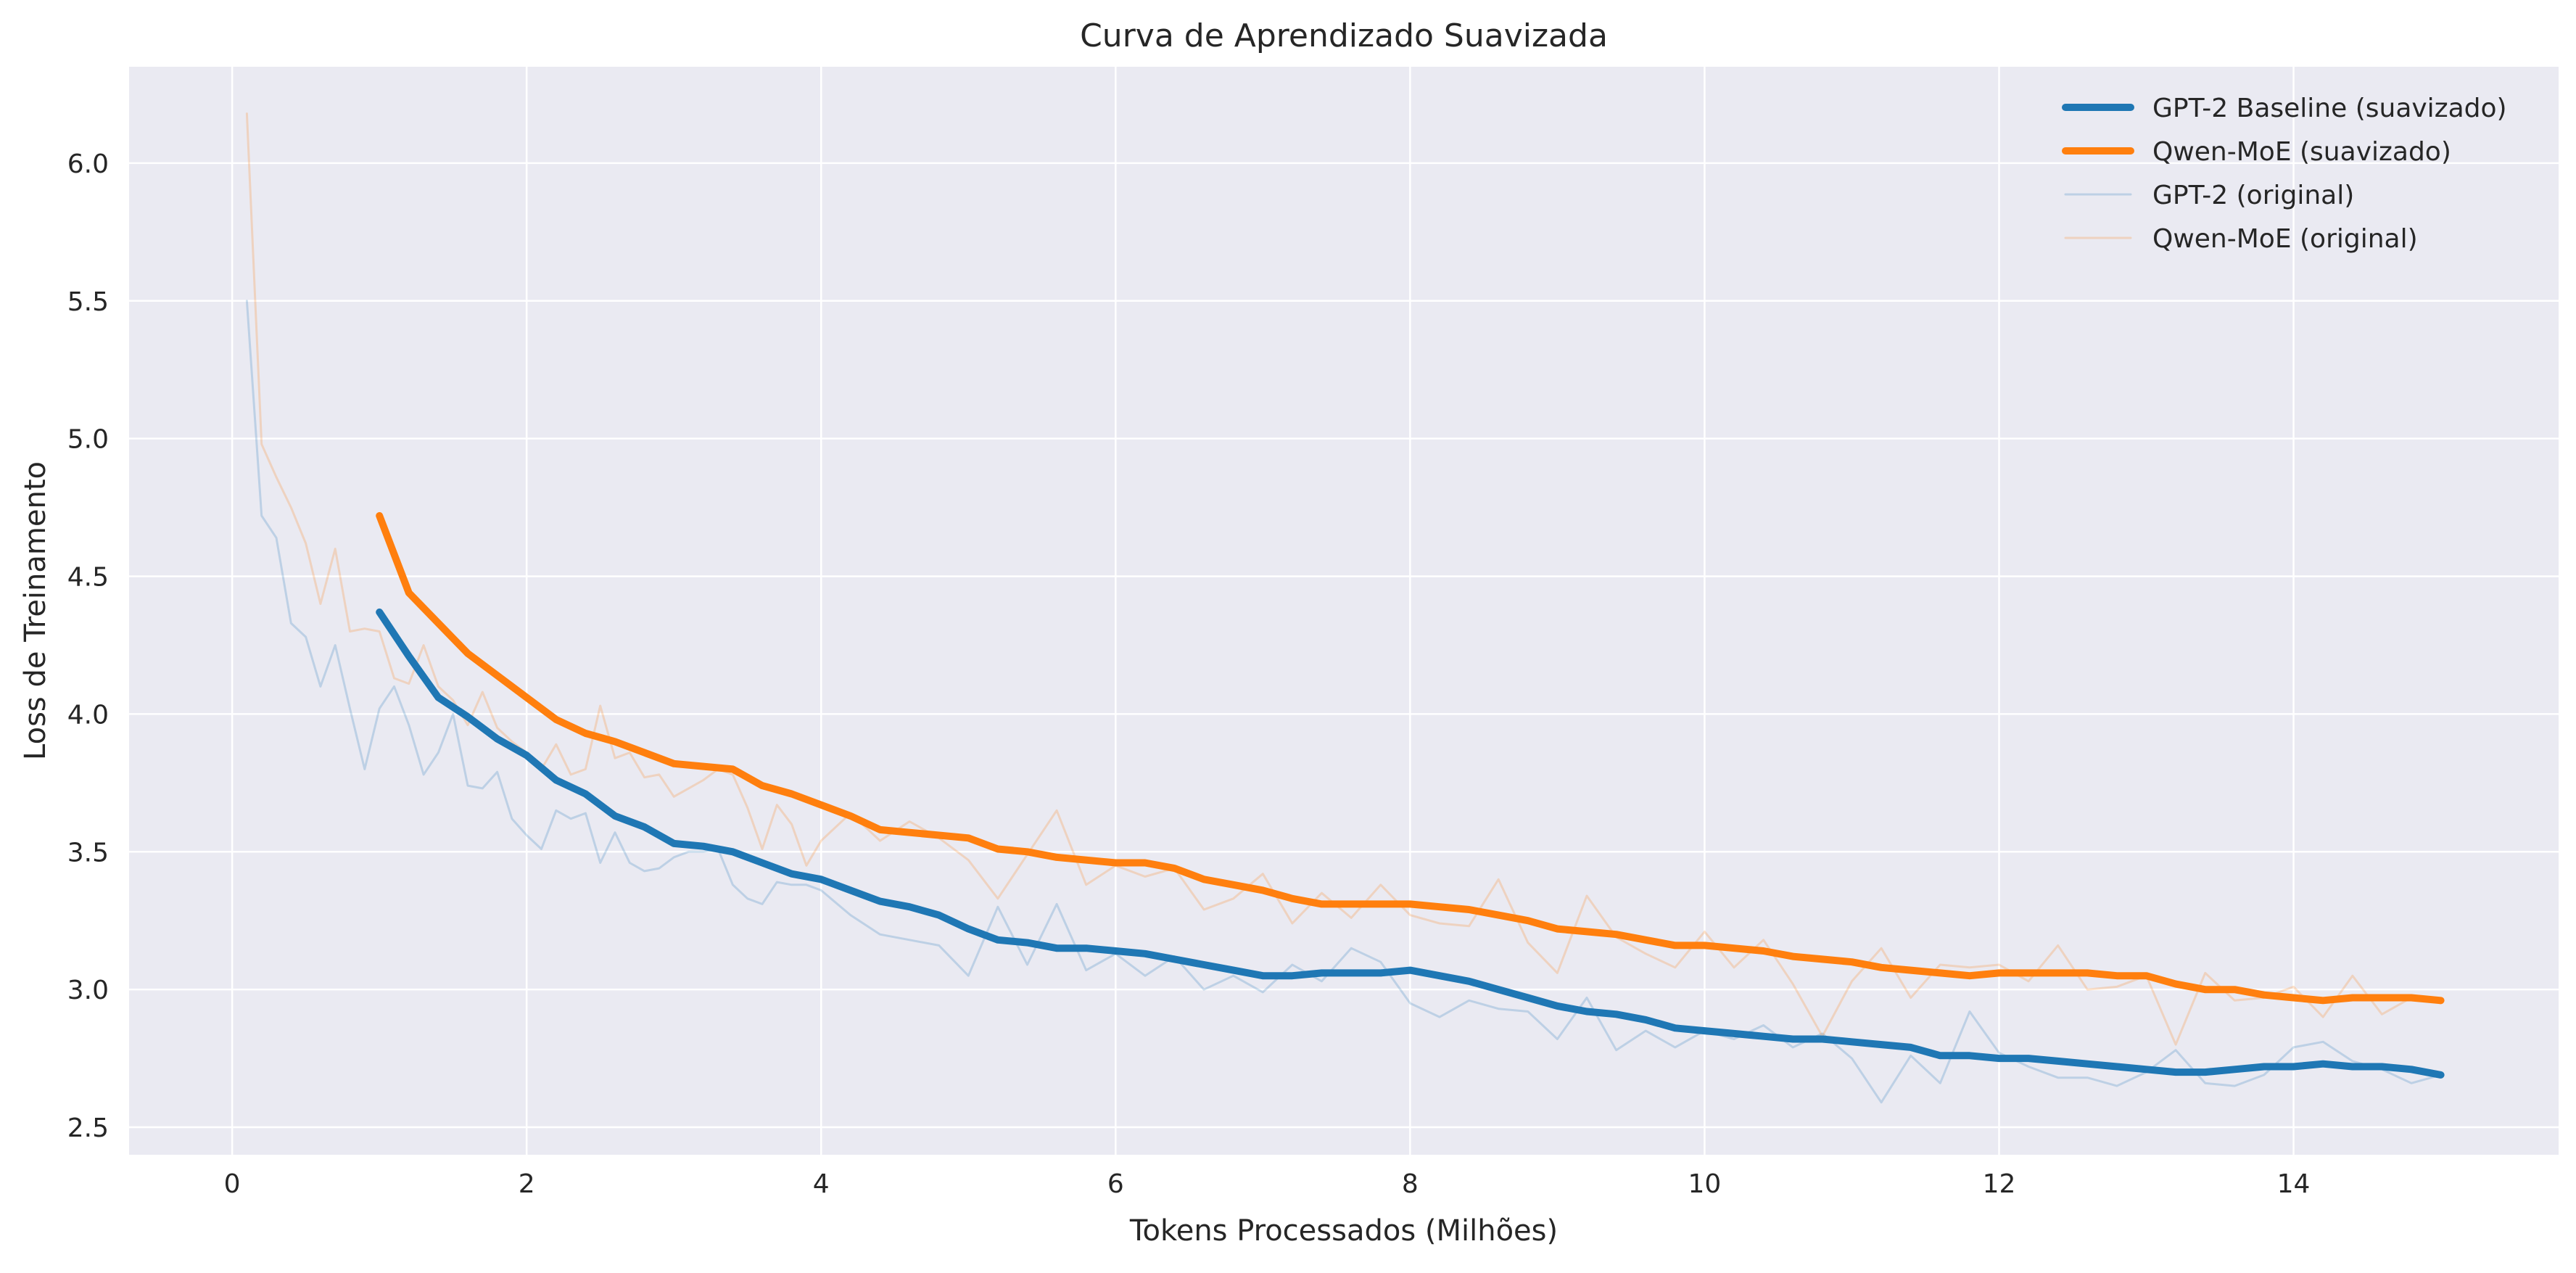 The image size is (2576, 1273). Describe the element at coordinates (1705, 1184) in the screenshot. I see `x-tick-label: 10` at that location.